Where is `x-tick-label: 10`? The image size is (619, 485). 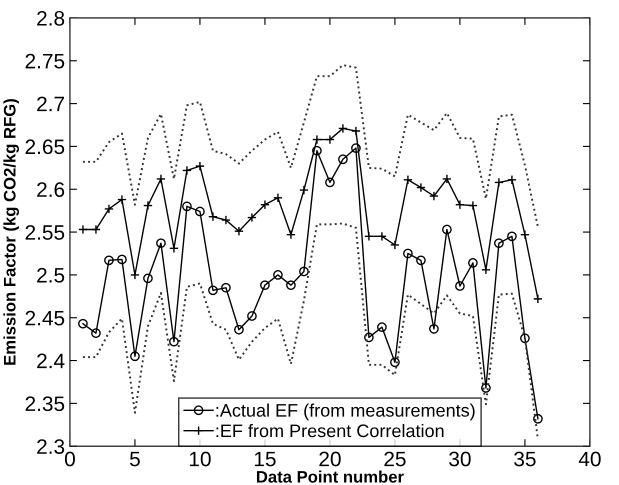
x-tick-label: 10 is located at coordinates (200, 459).